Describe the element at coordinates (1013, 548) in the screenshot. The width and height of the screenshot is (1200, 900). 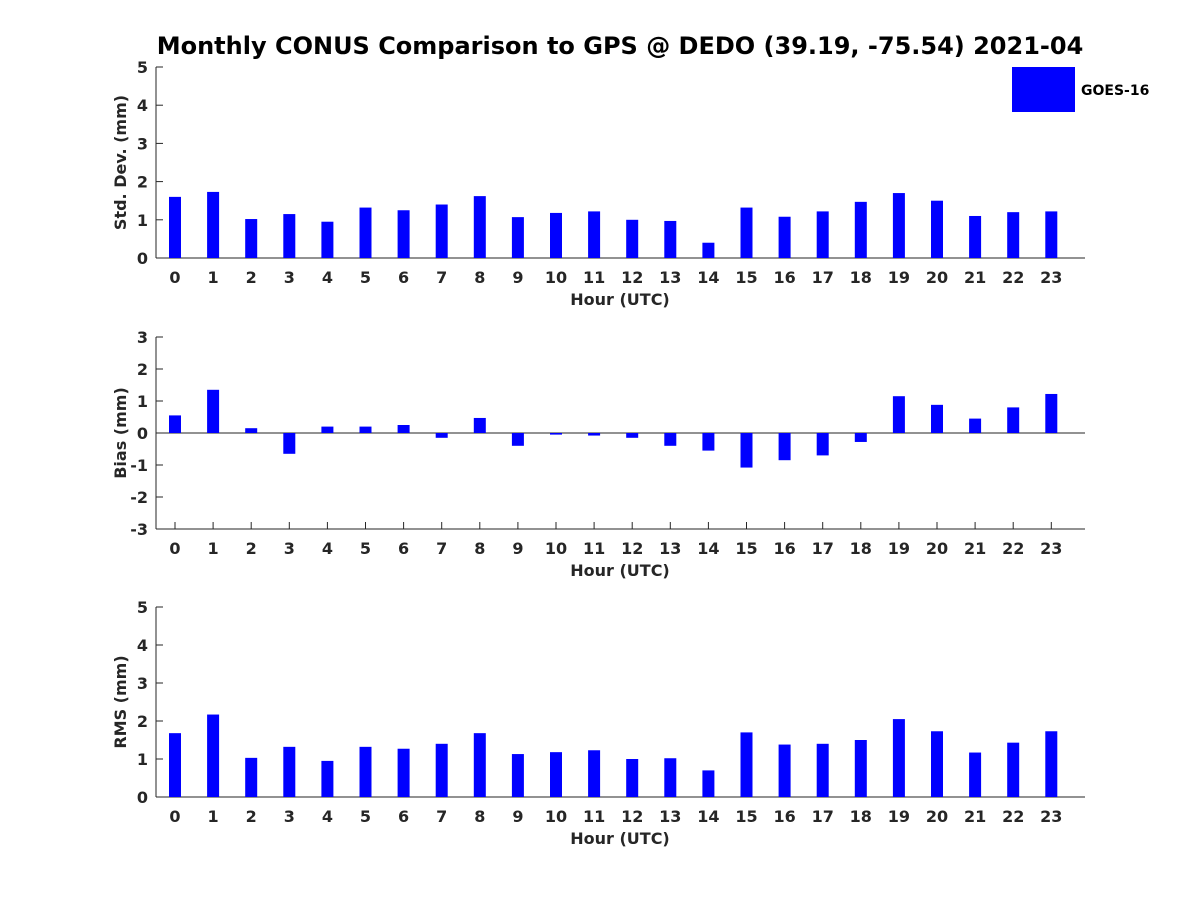
I see `bias-x-tick-label: 22` at that location.